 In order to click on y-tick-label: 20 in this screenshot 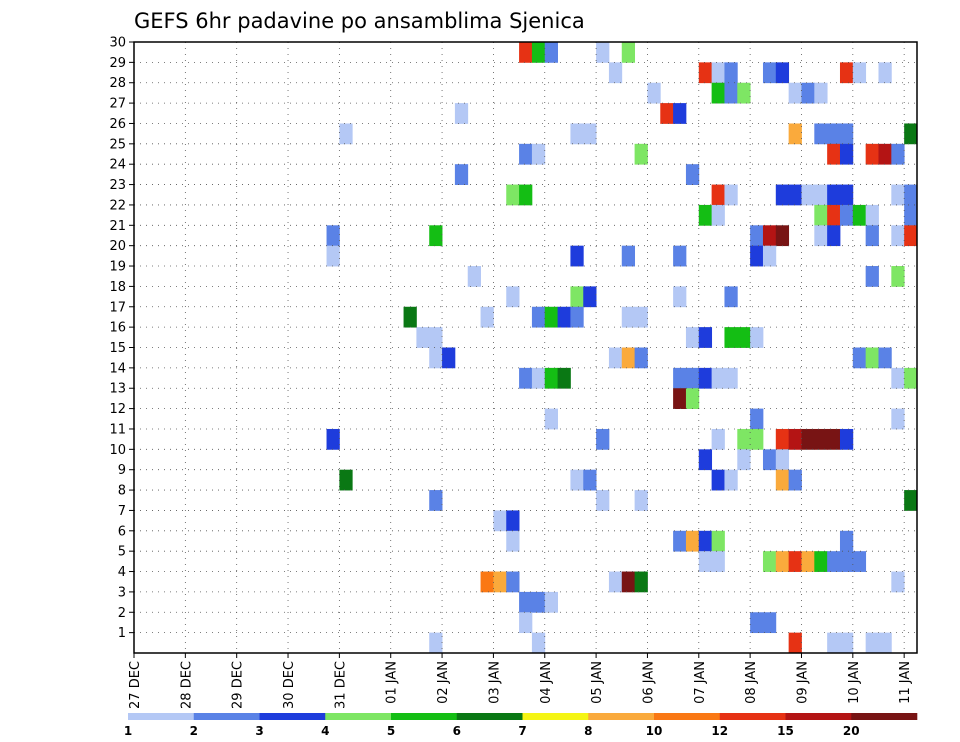, I will do `click(117, 246)`.